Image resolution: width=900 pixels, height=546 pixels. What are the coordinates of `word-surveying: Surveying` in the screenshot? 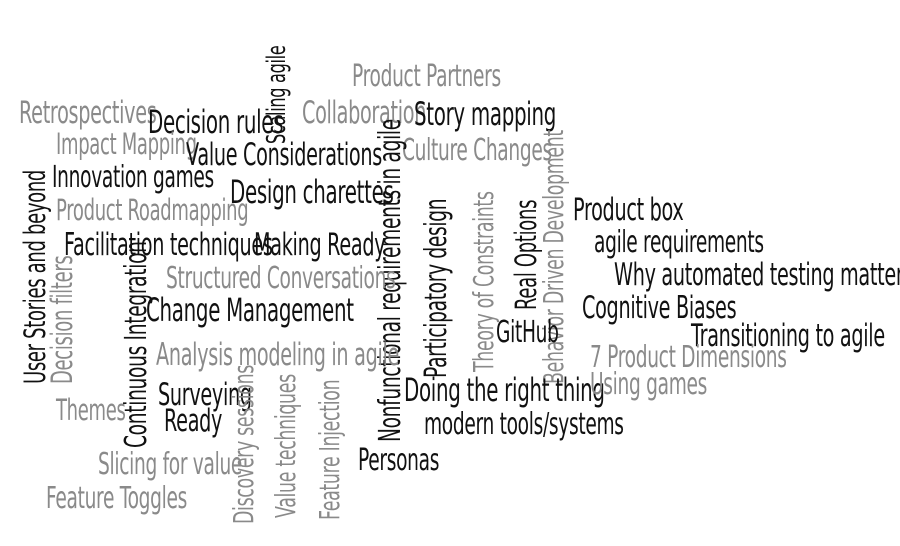 It's located at (205, 395).